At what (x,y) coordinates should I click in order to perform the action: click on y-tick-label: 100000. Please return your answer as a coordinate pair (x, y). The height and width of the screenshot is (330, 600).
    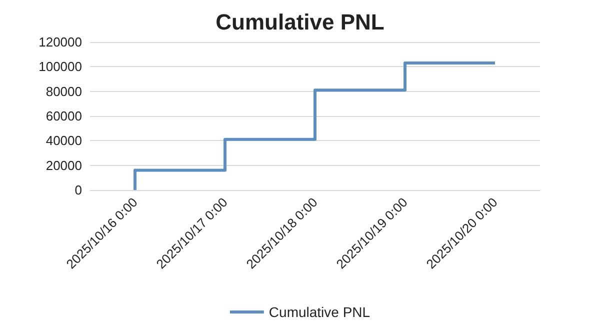
    Looking at the image, I should click on (60, 66).